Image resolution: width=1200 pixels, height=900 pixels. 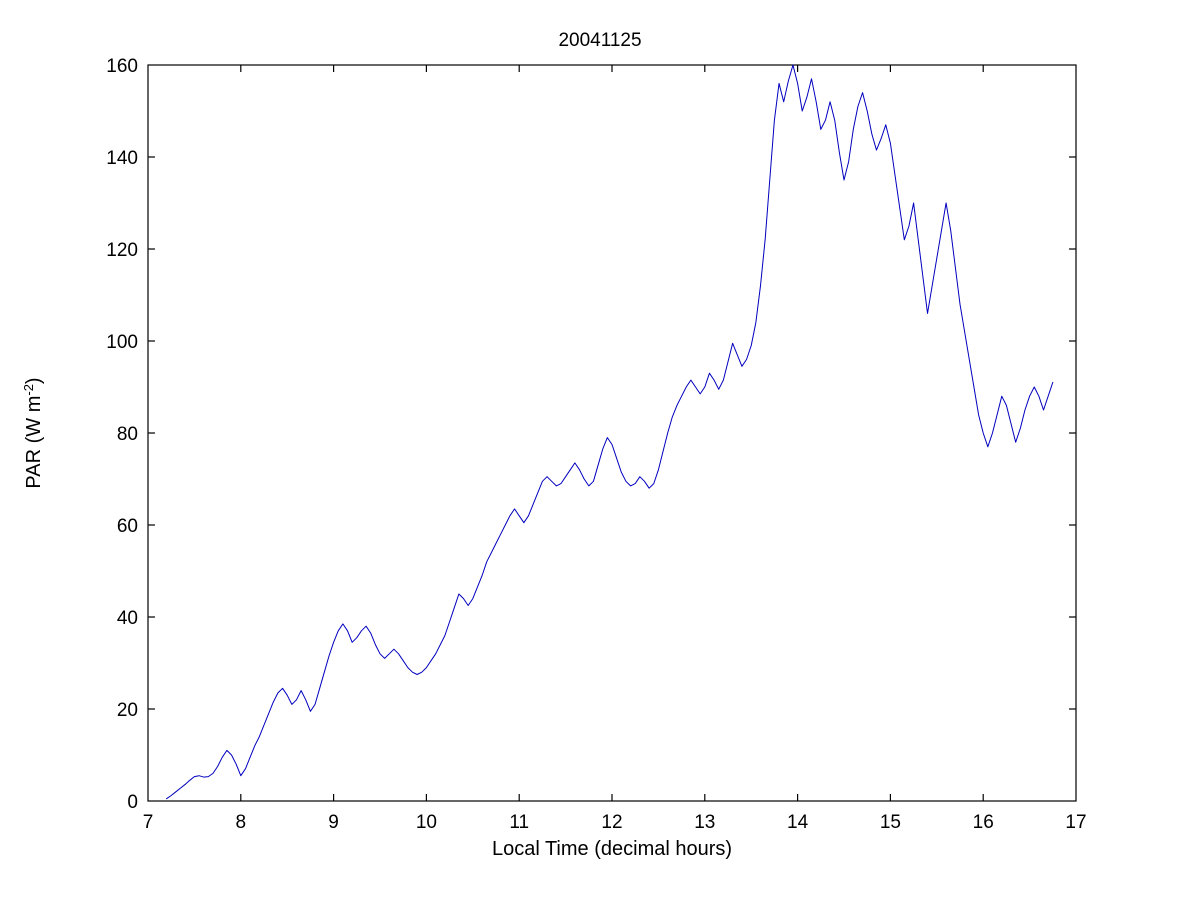 I want to click on y-tick-label: 40, so click(x=127, y=618).